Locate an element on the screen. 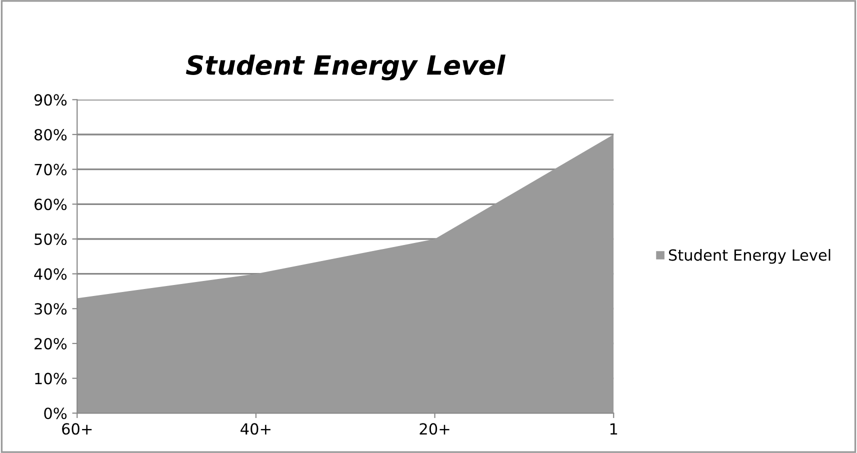 The height and width of the screenshot is (453, 857). y-tick-label: 70% is located at coordinates (50, 170).